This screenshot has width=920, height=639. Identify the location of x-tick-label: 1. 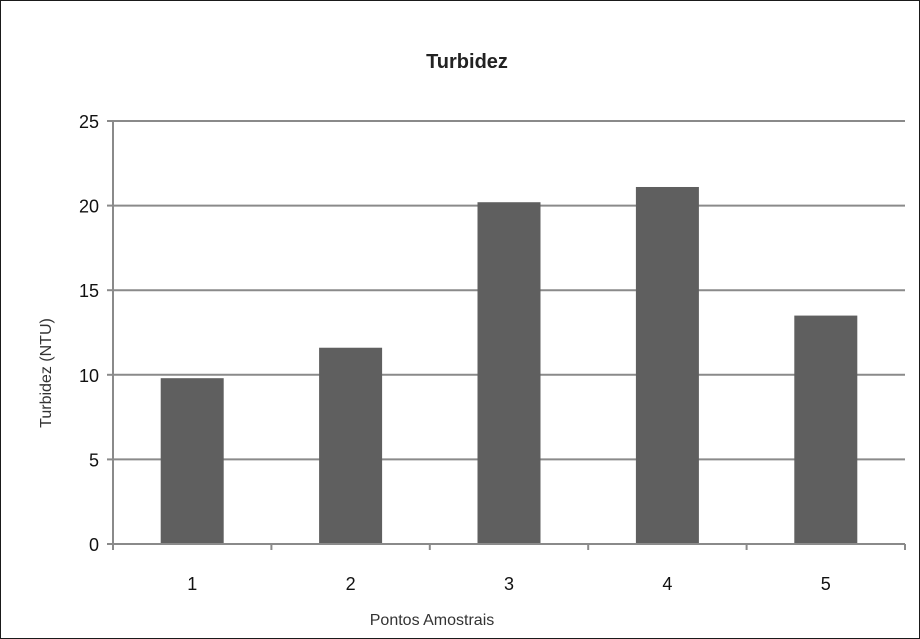
(192, 584).